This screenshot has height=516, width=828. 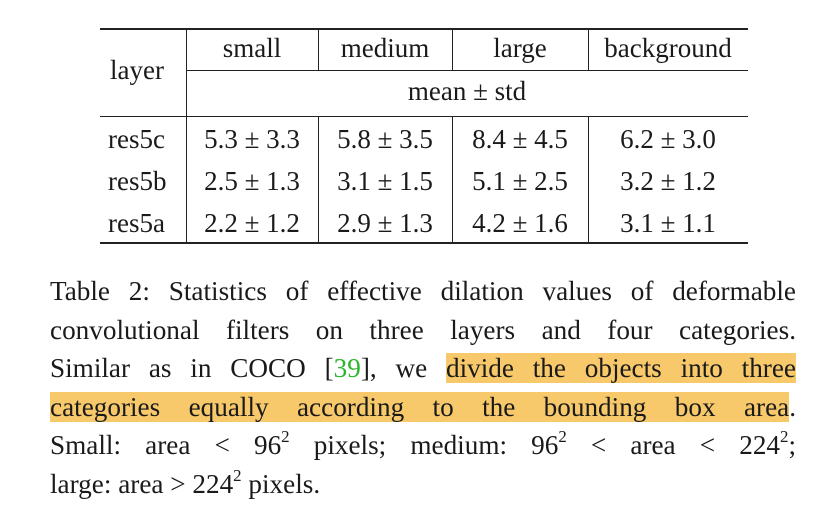 I want to click on col-header-small: small, so click(x=252, y=48).